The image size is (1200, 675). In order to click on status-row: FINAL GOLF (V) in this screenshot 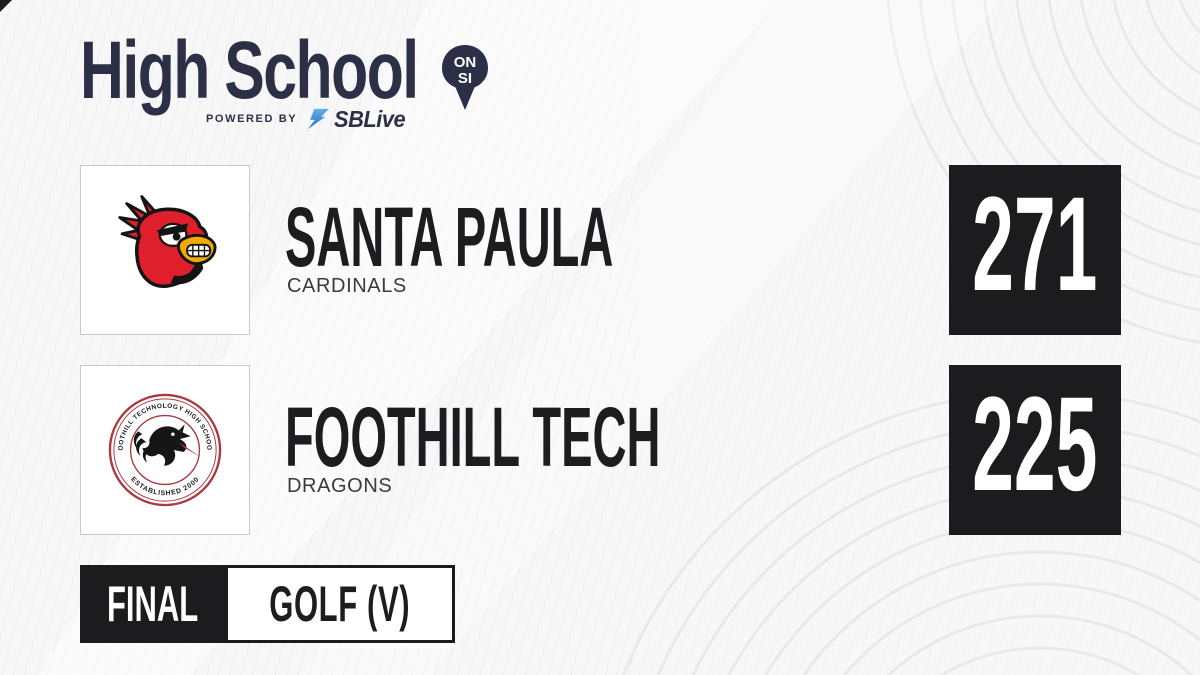, I will do `click(267, 604)`.